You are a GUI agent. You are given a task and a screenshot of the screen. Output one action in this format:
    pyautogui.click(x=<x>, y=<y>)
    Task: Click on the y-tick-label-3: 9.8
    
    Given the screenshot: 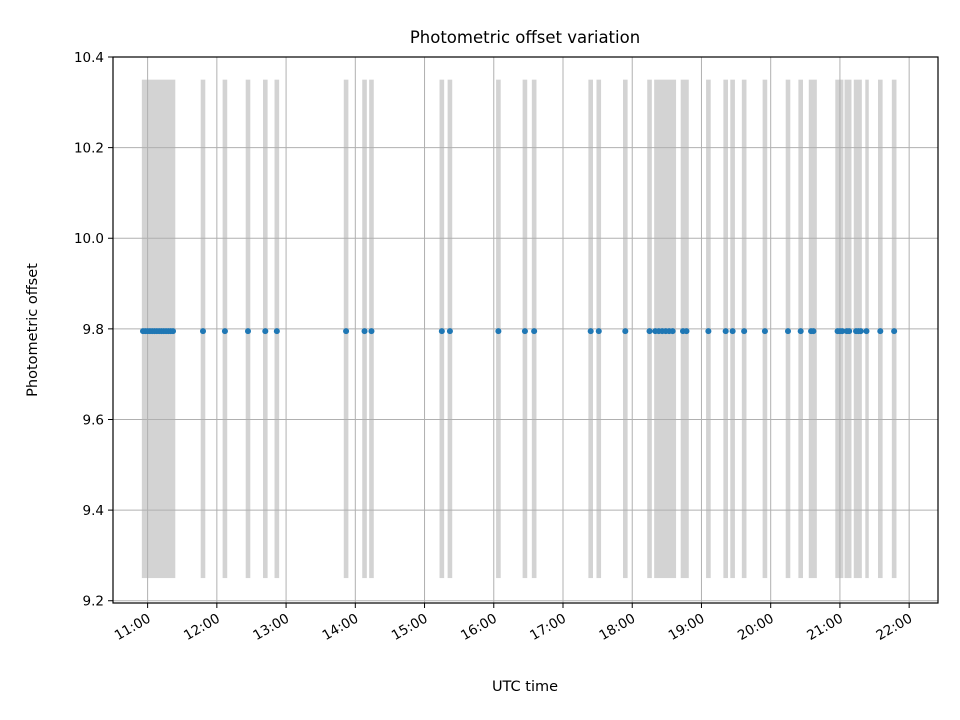 What is the action you would take?
    pyautogui.click(x=93, y=330)
    